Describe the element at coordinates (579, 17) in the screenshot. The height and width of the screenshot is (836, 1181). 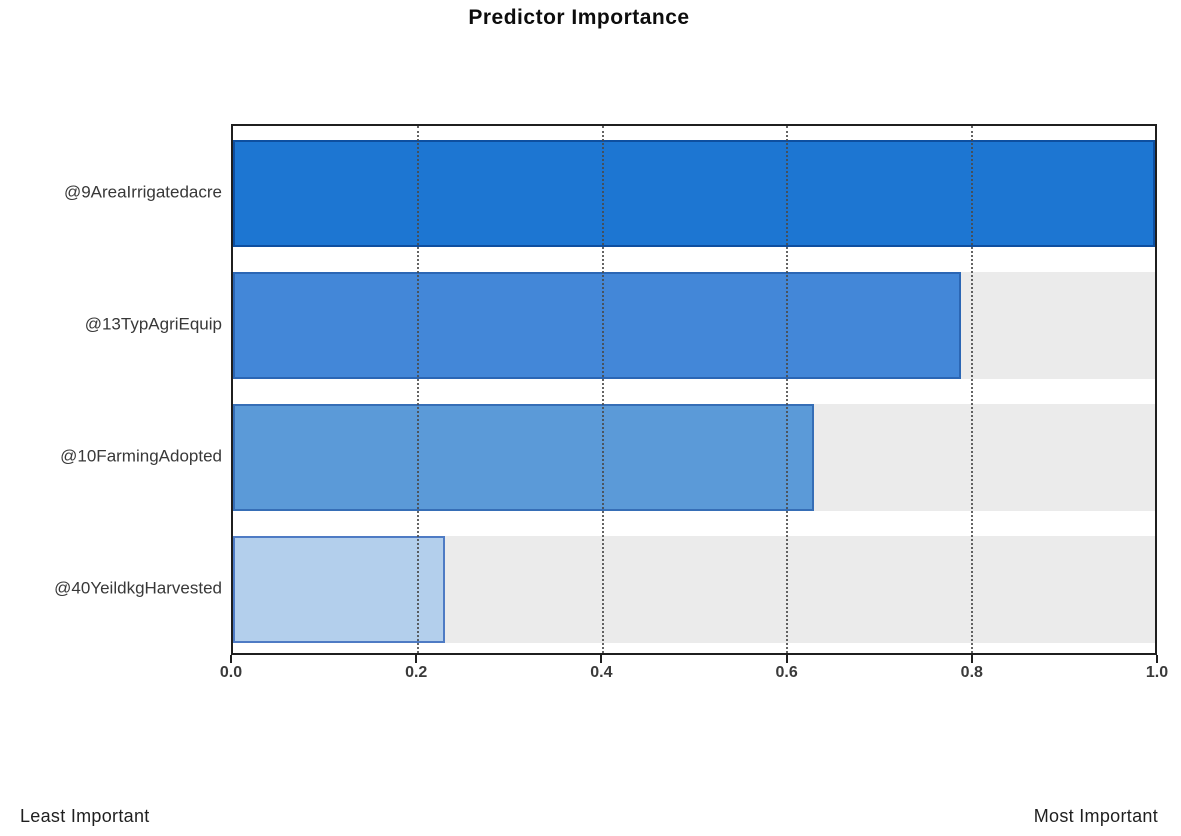
I see `chart-title: Predictor Importance` at that location.